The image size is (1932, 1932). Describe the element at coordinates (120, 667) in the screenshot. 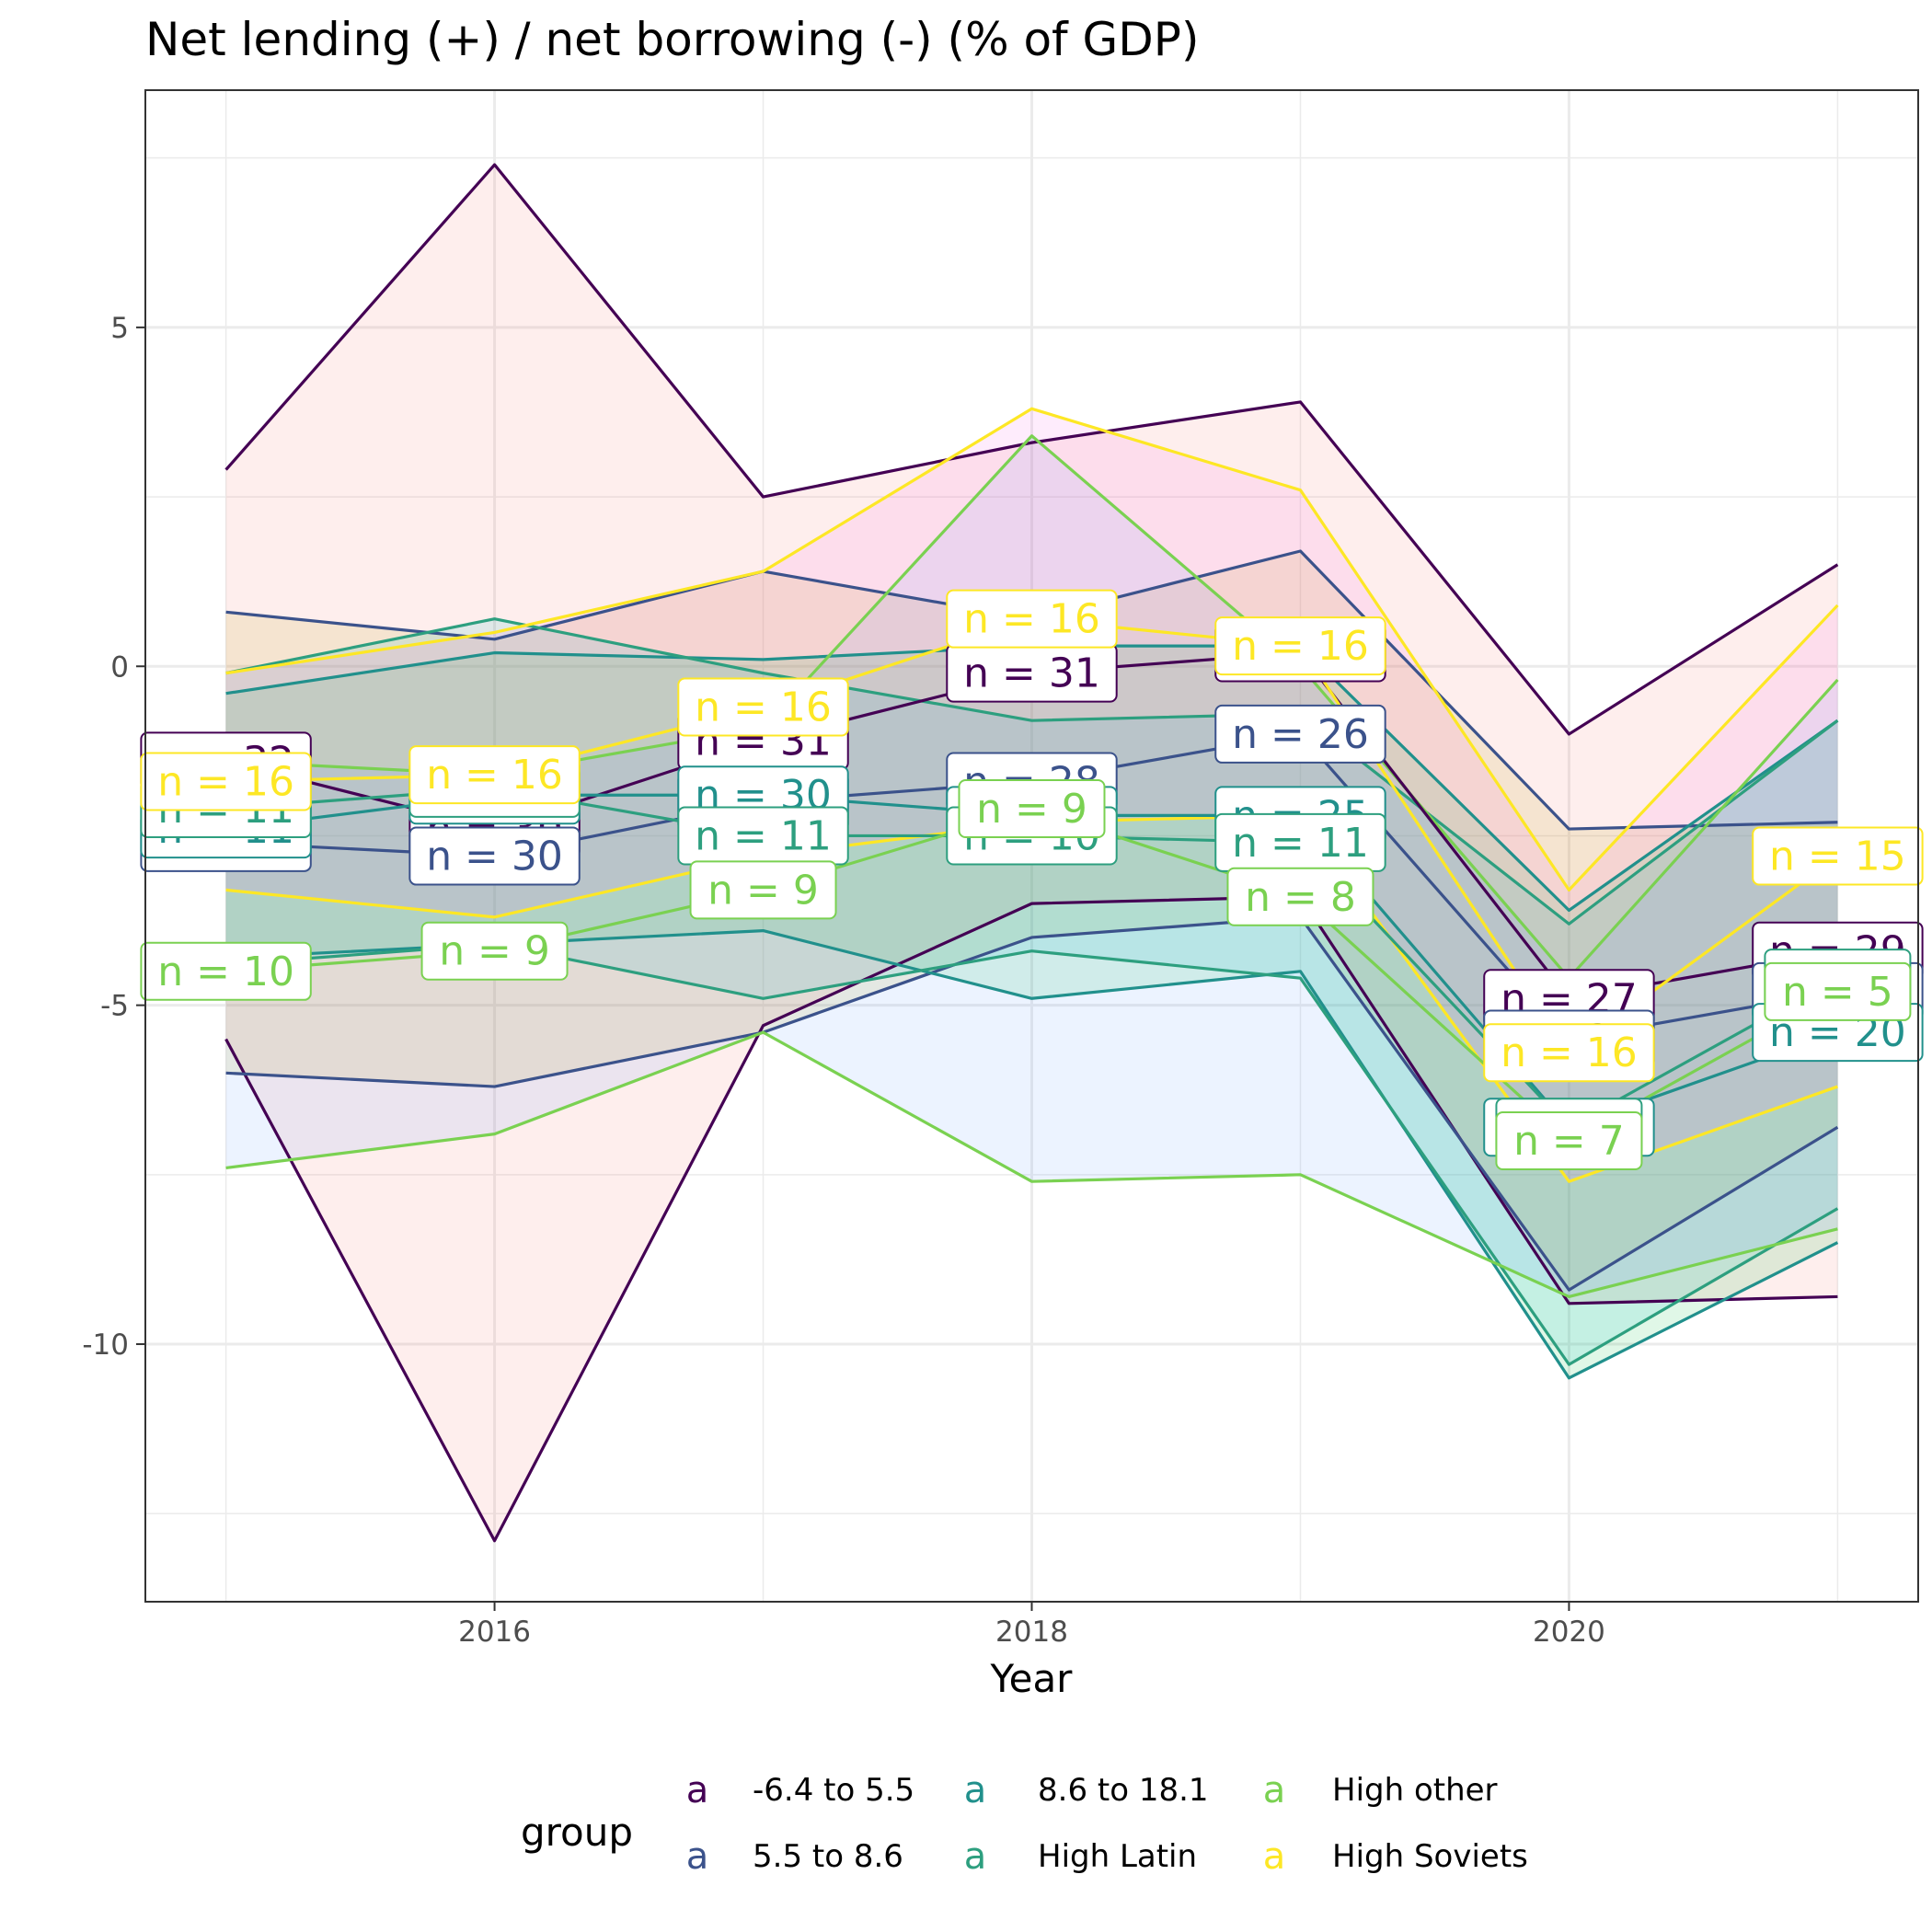

I see `y-tick-label: 0` at that location.